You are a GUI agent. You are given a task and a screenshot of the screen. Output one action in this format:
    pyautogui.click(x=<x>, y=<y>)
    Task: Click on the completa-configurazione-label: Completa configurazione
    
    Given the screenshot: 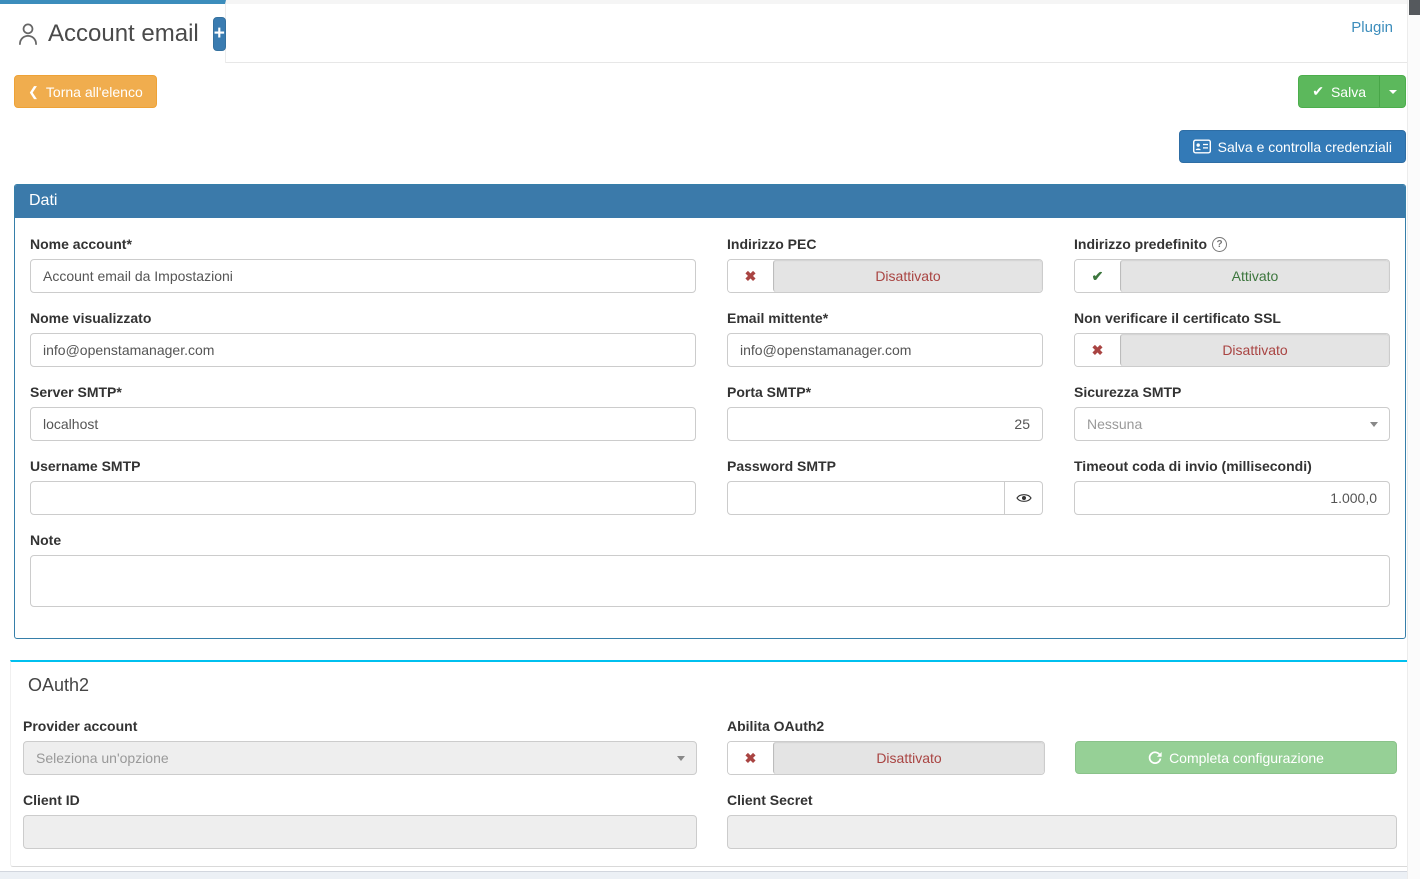 What is the action you would take?
    pyautogui.click(x=1246, y=757)
    